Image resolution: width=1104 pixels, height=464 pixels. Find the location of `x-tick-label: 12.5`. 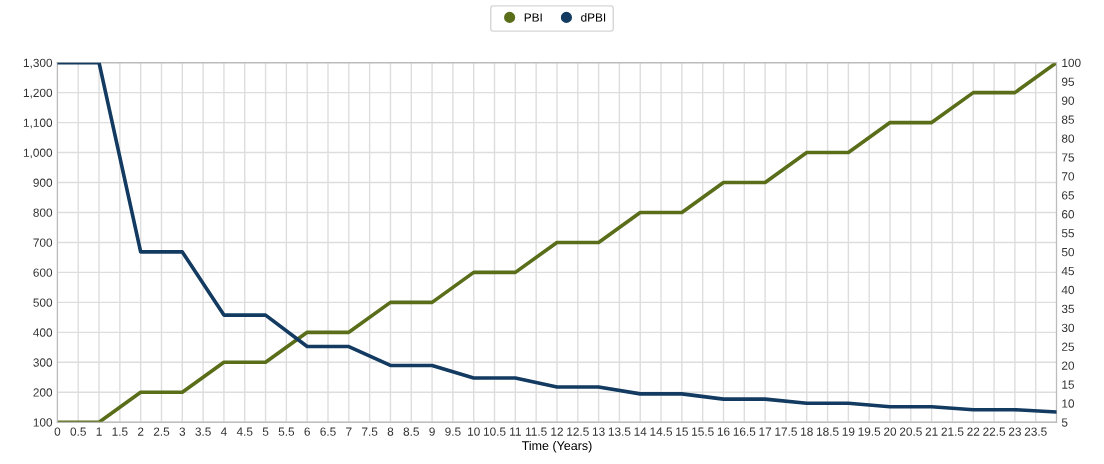

x-tick-label: 12.5 is located at coordinates (578, 431).